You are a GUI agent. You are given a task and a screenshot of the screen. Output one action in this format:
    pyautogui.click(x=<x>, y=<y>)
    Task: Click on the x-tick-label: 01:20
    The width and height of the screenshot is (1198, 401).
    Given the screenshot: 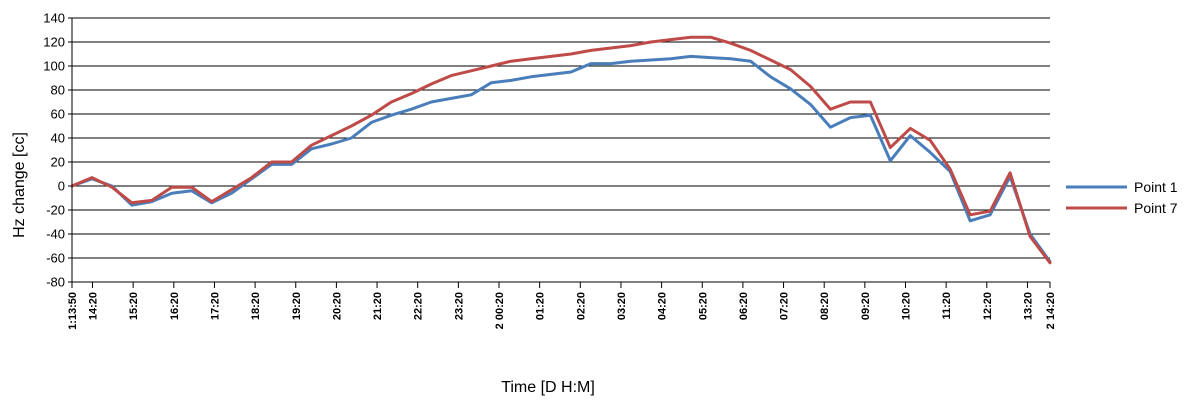 What is the action you would take?
    pyautogui.click(x=541, y=306)
    